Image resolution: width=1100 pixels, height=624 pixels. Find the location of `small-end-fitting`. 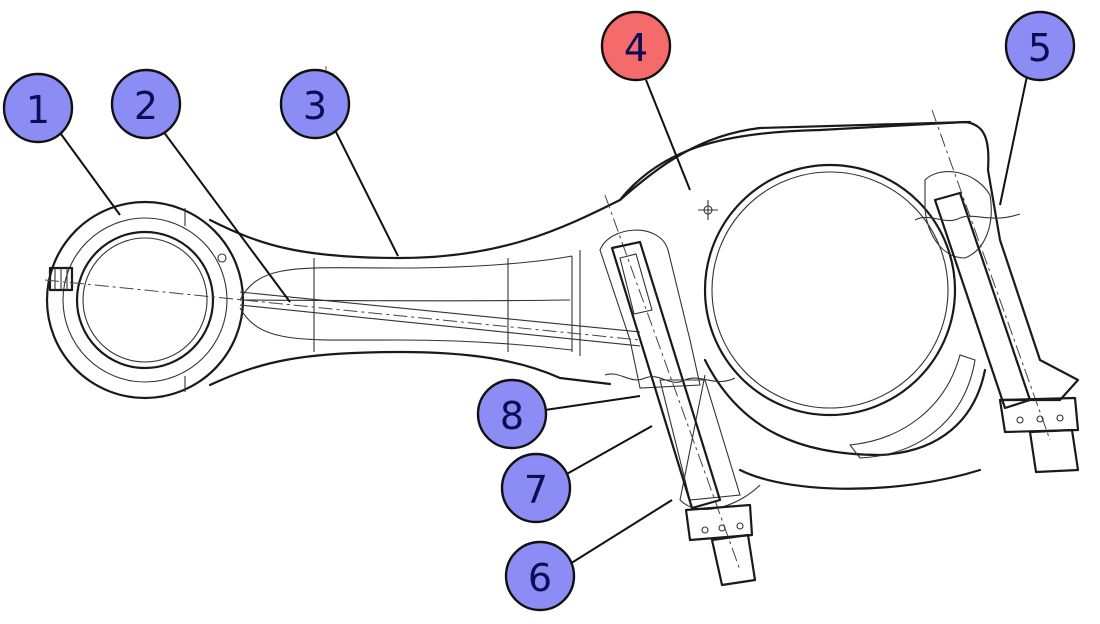

small-end-fitting is located at coordinates (61, 279).